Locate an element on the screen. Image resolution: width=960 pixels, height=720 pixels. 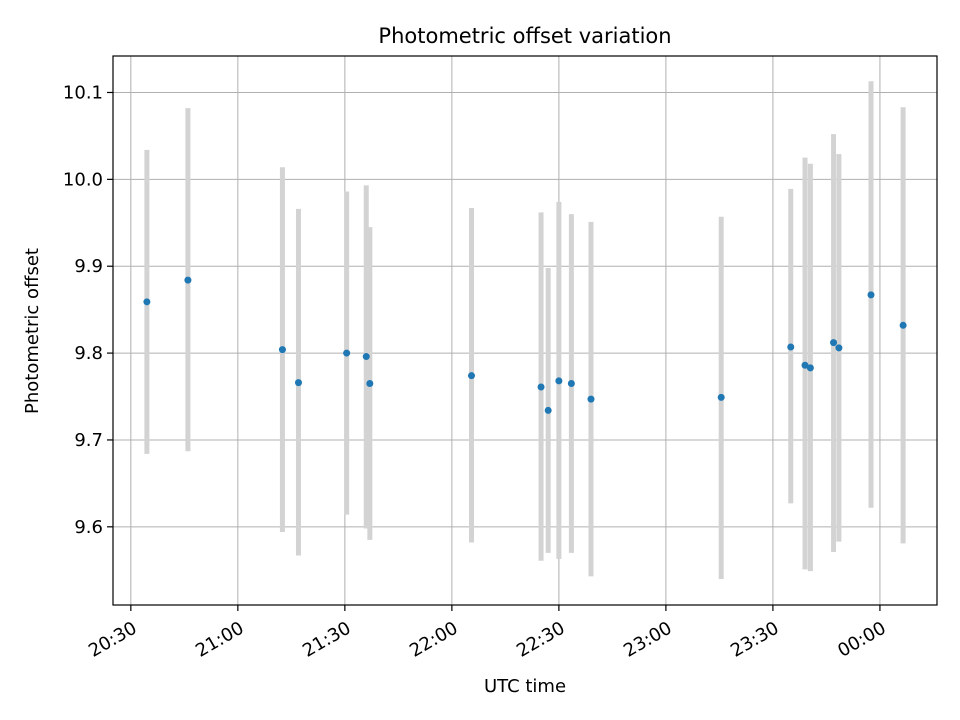
y-tick-label: 10.0 is located at coordinates (83, 179).